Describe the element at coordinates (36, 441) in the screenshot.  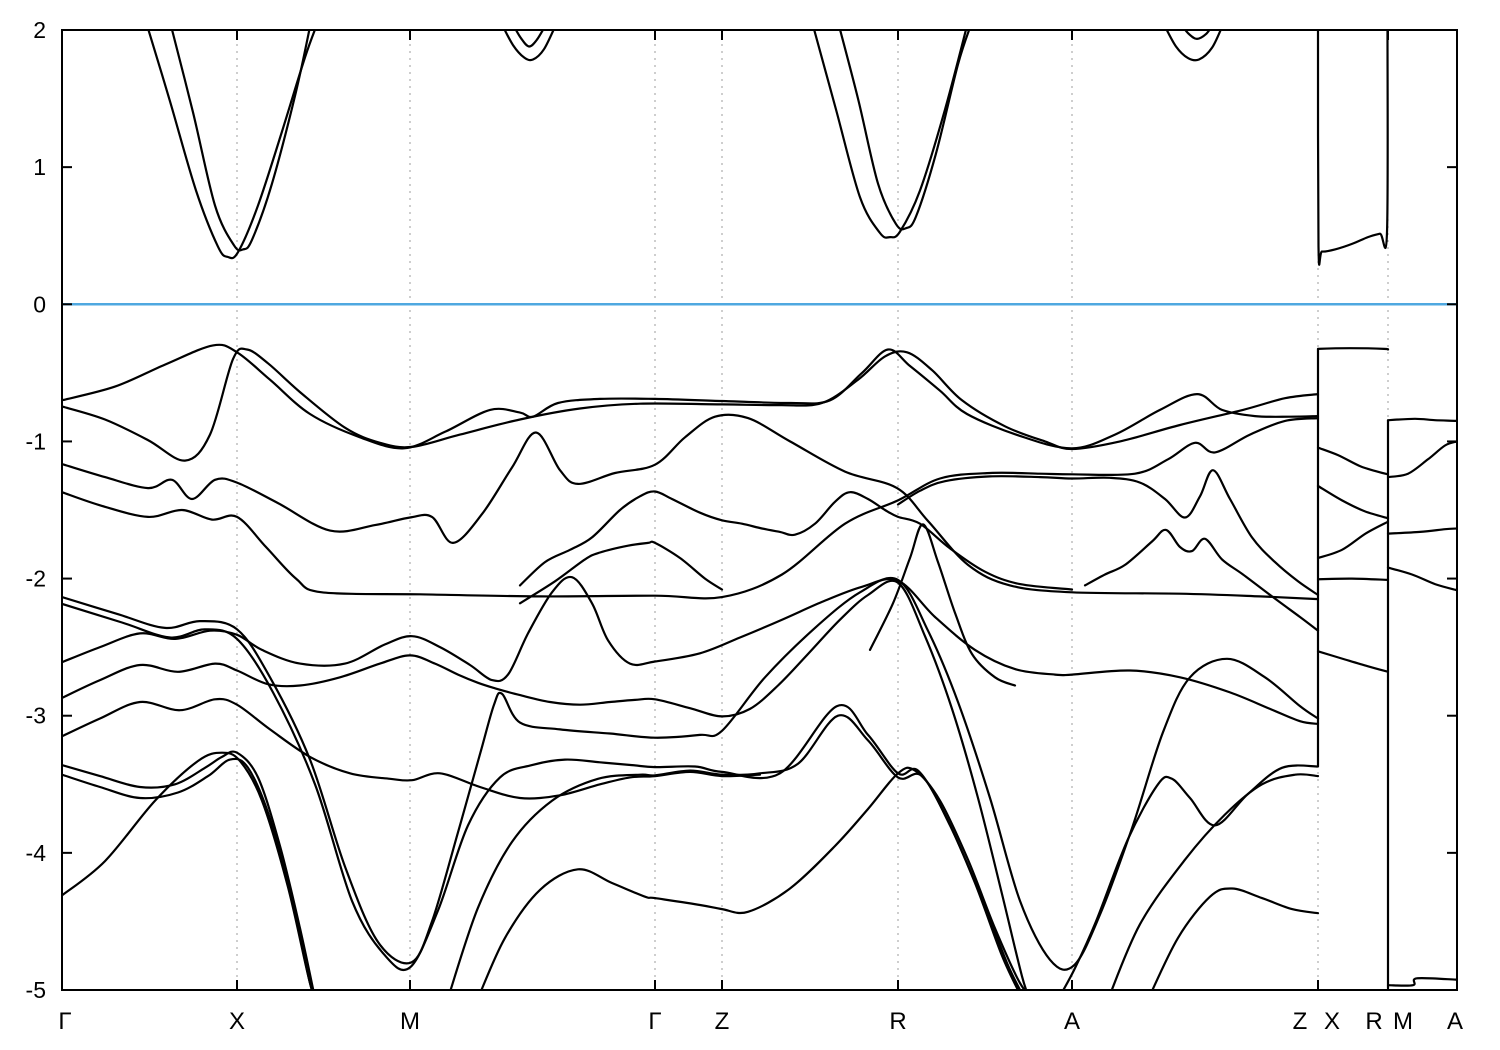
I see `y-tick-label: -1` at that location.